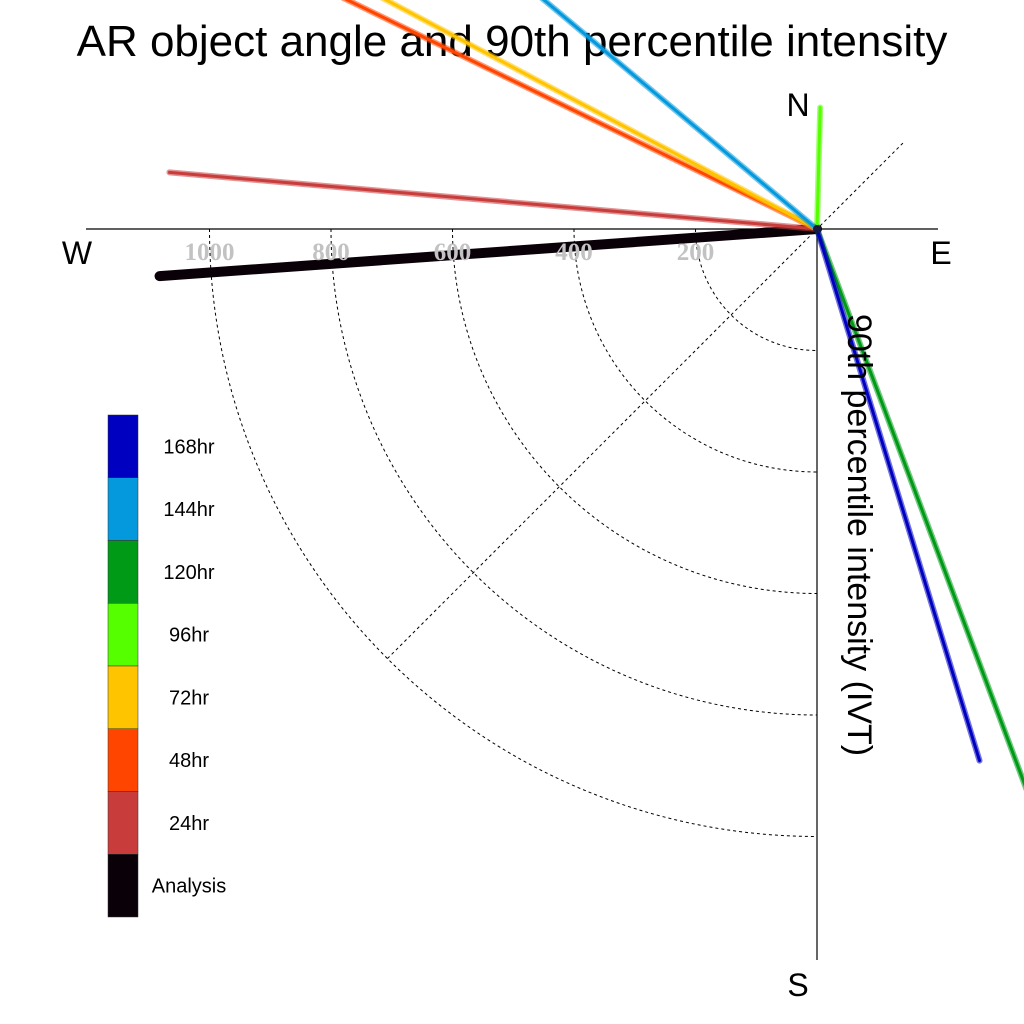 Image resolution: width=1024 pixels, height=1024 pixels. I want to click on compass-north-label: N, so click(797, 105).